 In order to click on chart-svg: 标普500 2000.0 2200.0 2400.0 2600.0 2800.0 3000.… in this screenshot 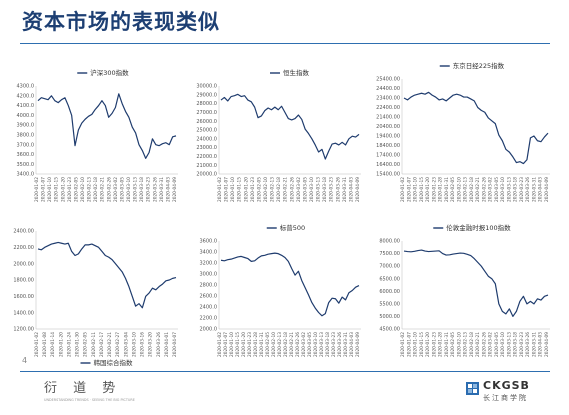, I will do `click(280, 290)`.